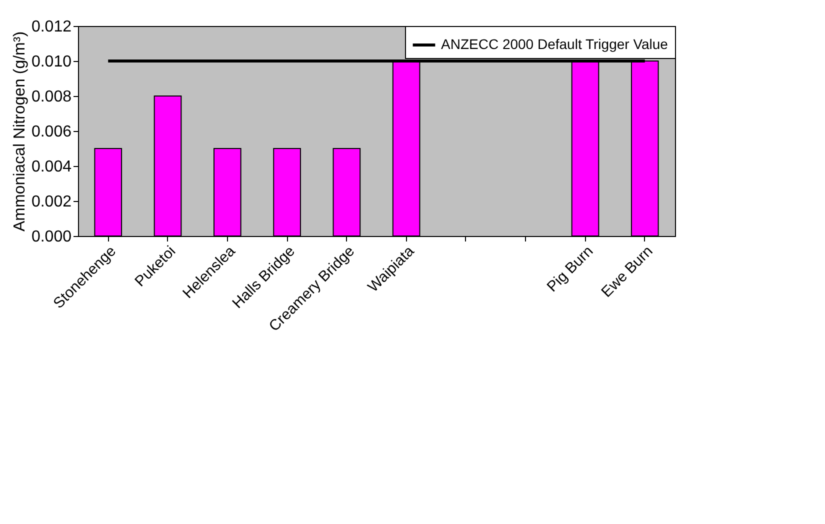 The height and width of the screenshot is (524, 825). I want to click on y-tick-label: 0.008, so click(51, 97).